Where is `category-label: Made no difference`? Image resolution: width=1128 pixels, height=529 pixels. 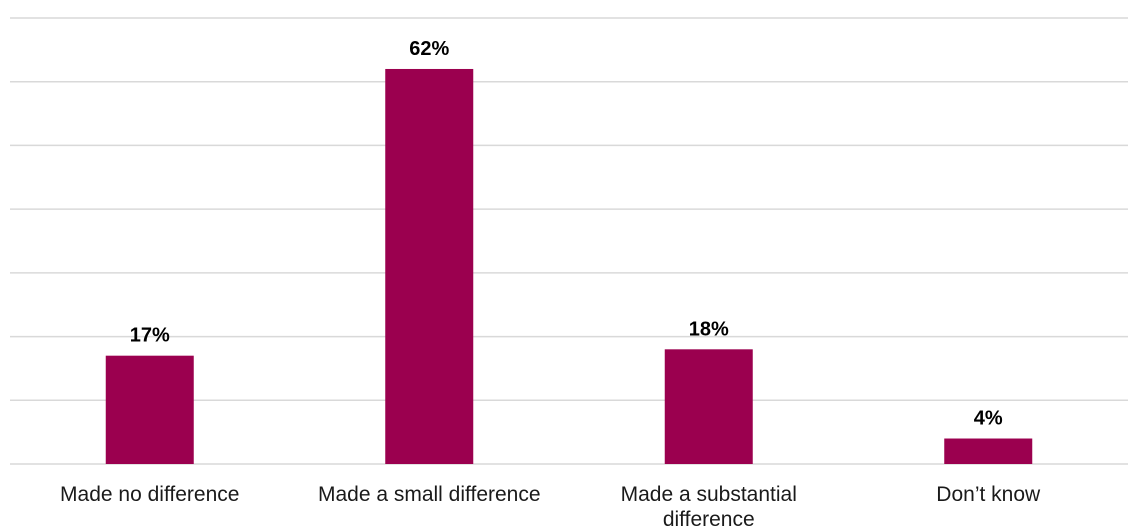
category-label: Made no difference is located at coordinates (149, 494).